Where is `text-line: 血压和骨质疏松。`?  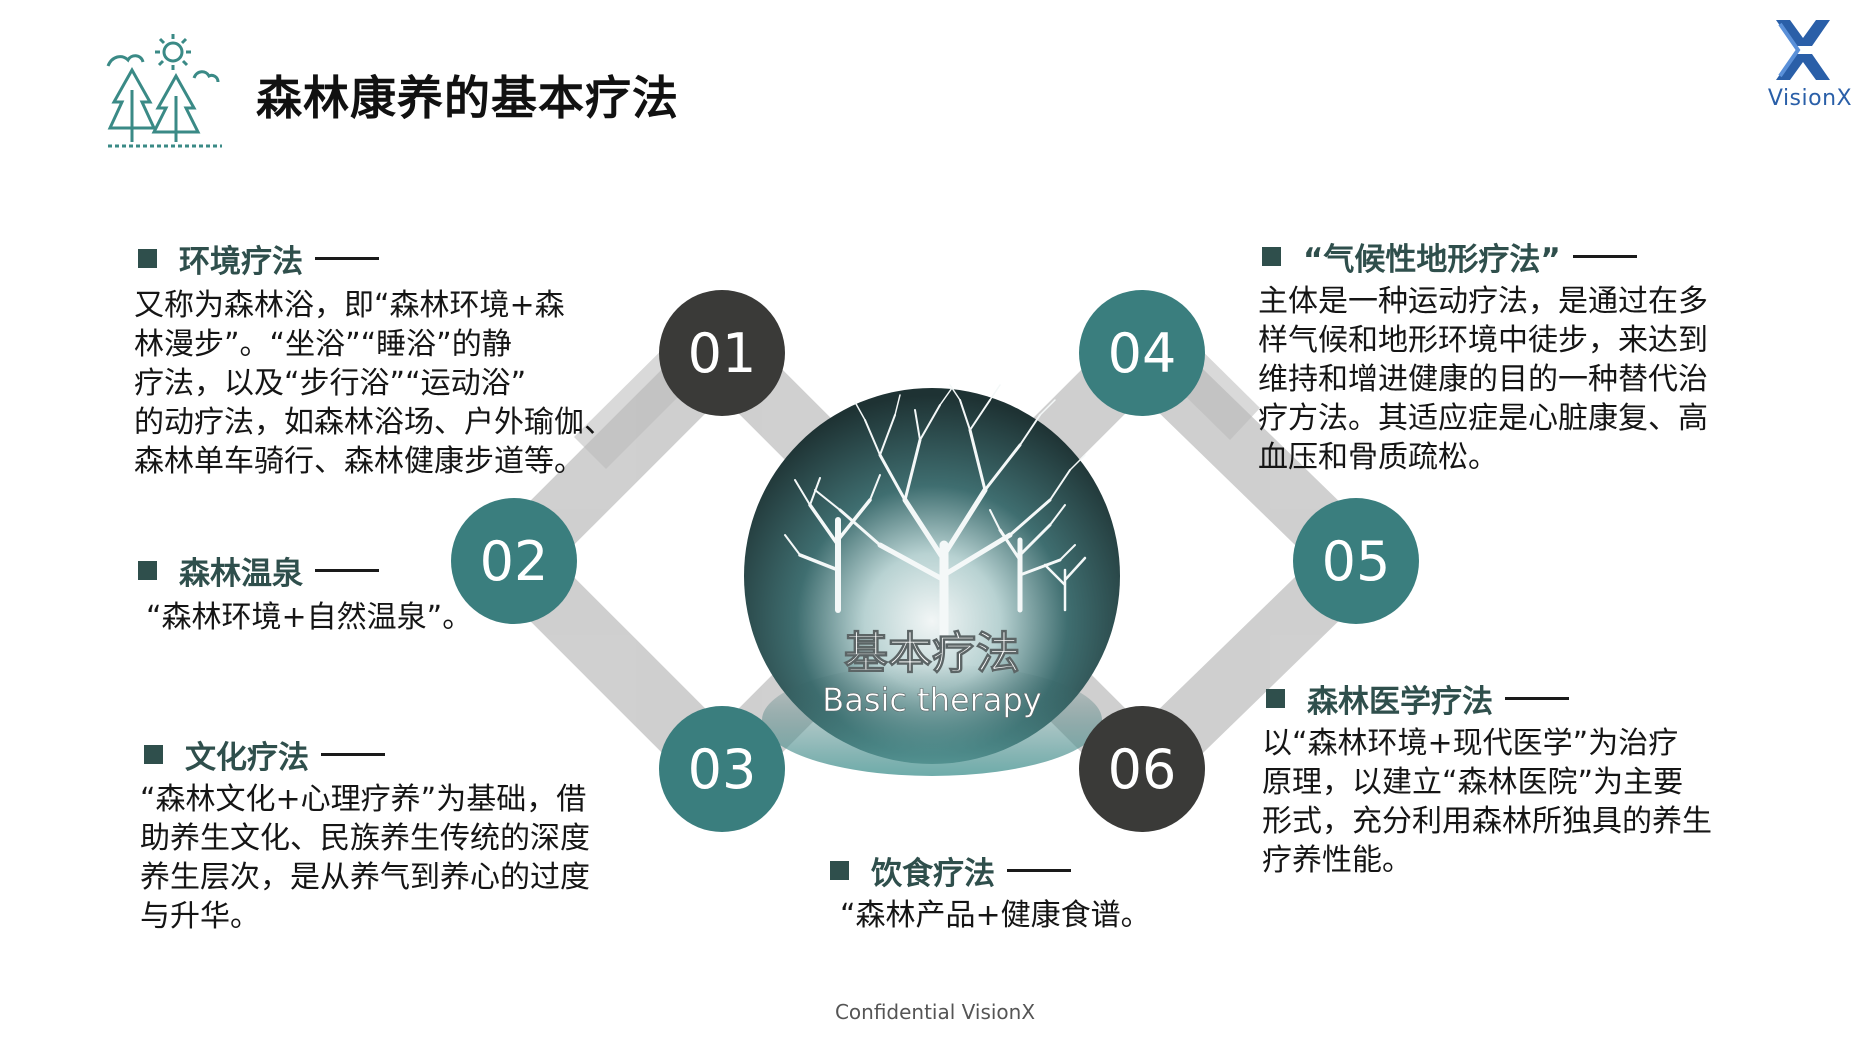 text-line: 血压和骨质疏松。 is located at coordinates (1378, 457).